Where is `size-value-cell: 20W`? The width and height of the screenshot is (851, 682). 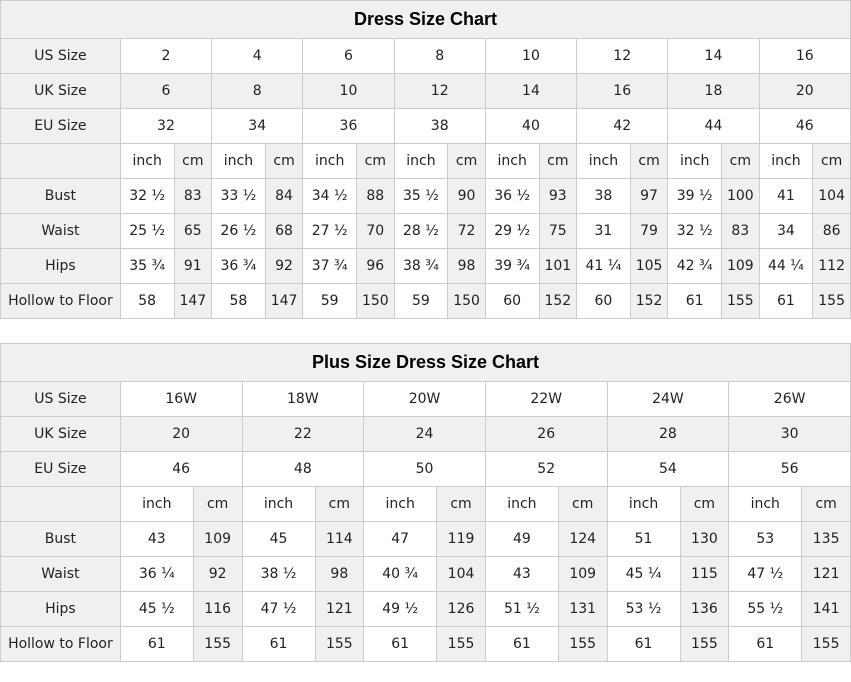 size-value-cell: 20W is located at coordinates (424, 399).